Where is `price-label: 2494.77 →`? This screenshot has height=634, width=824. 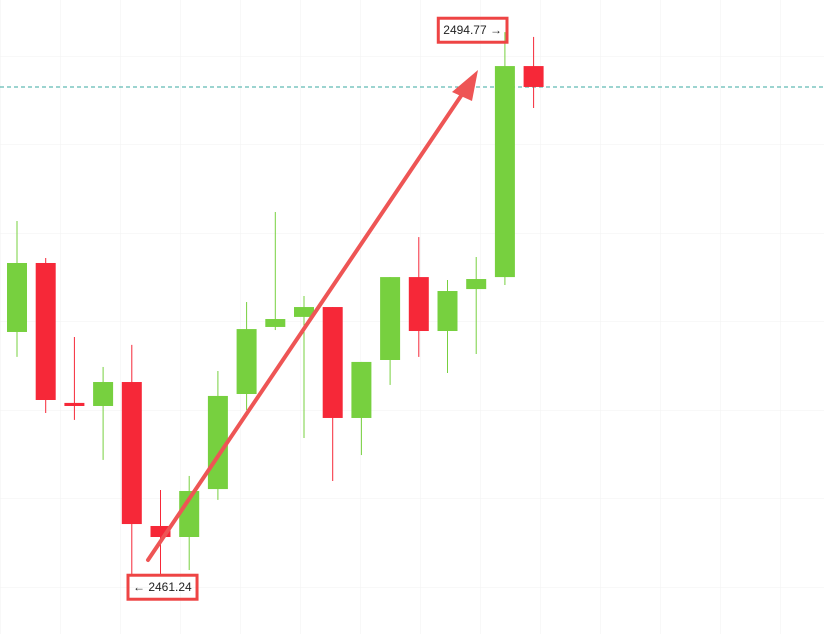 price-label: 2494.77 → is located at coordinates (472, 30).